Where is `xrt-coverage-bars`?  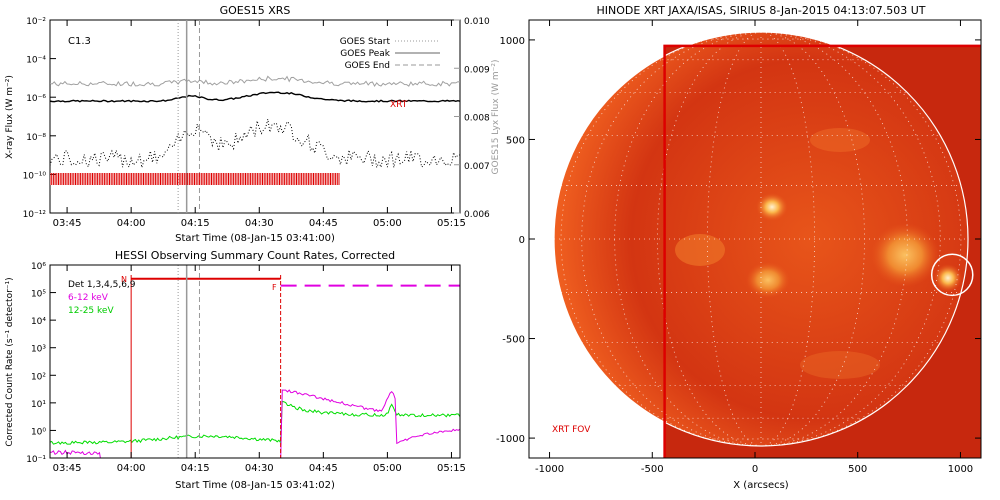 xrt-coverage-bars is located at coordinates (195, 179).